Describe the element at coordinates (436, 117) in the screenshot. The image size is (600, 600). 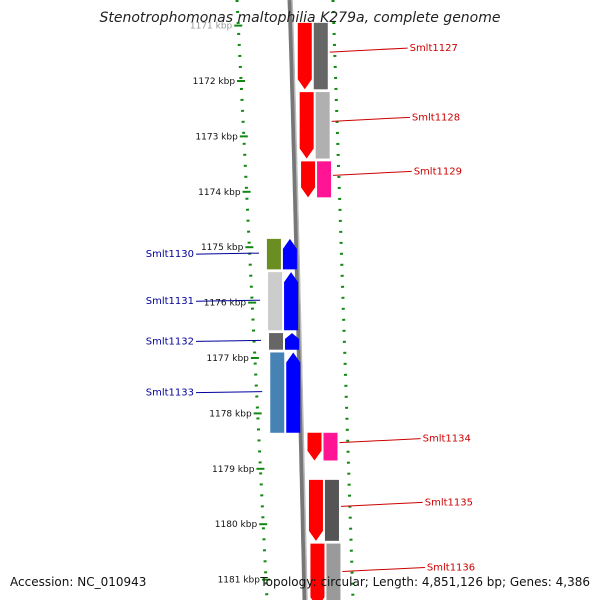
I see `gene-label: Smlt1128` at that location.